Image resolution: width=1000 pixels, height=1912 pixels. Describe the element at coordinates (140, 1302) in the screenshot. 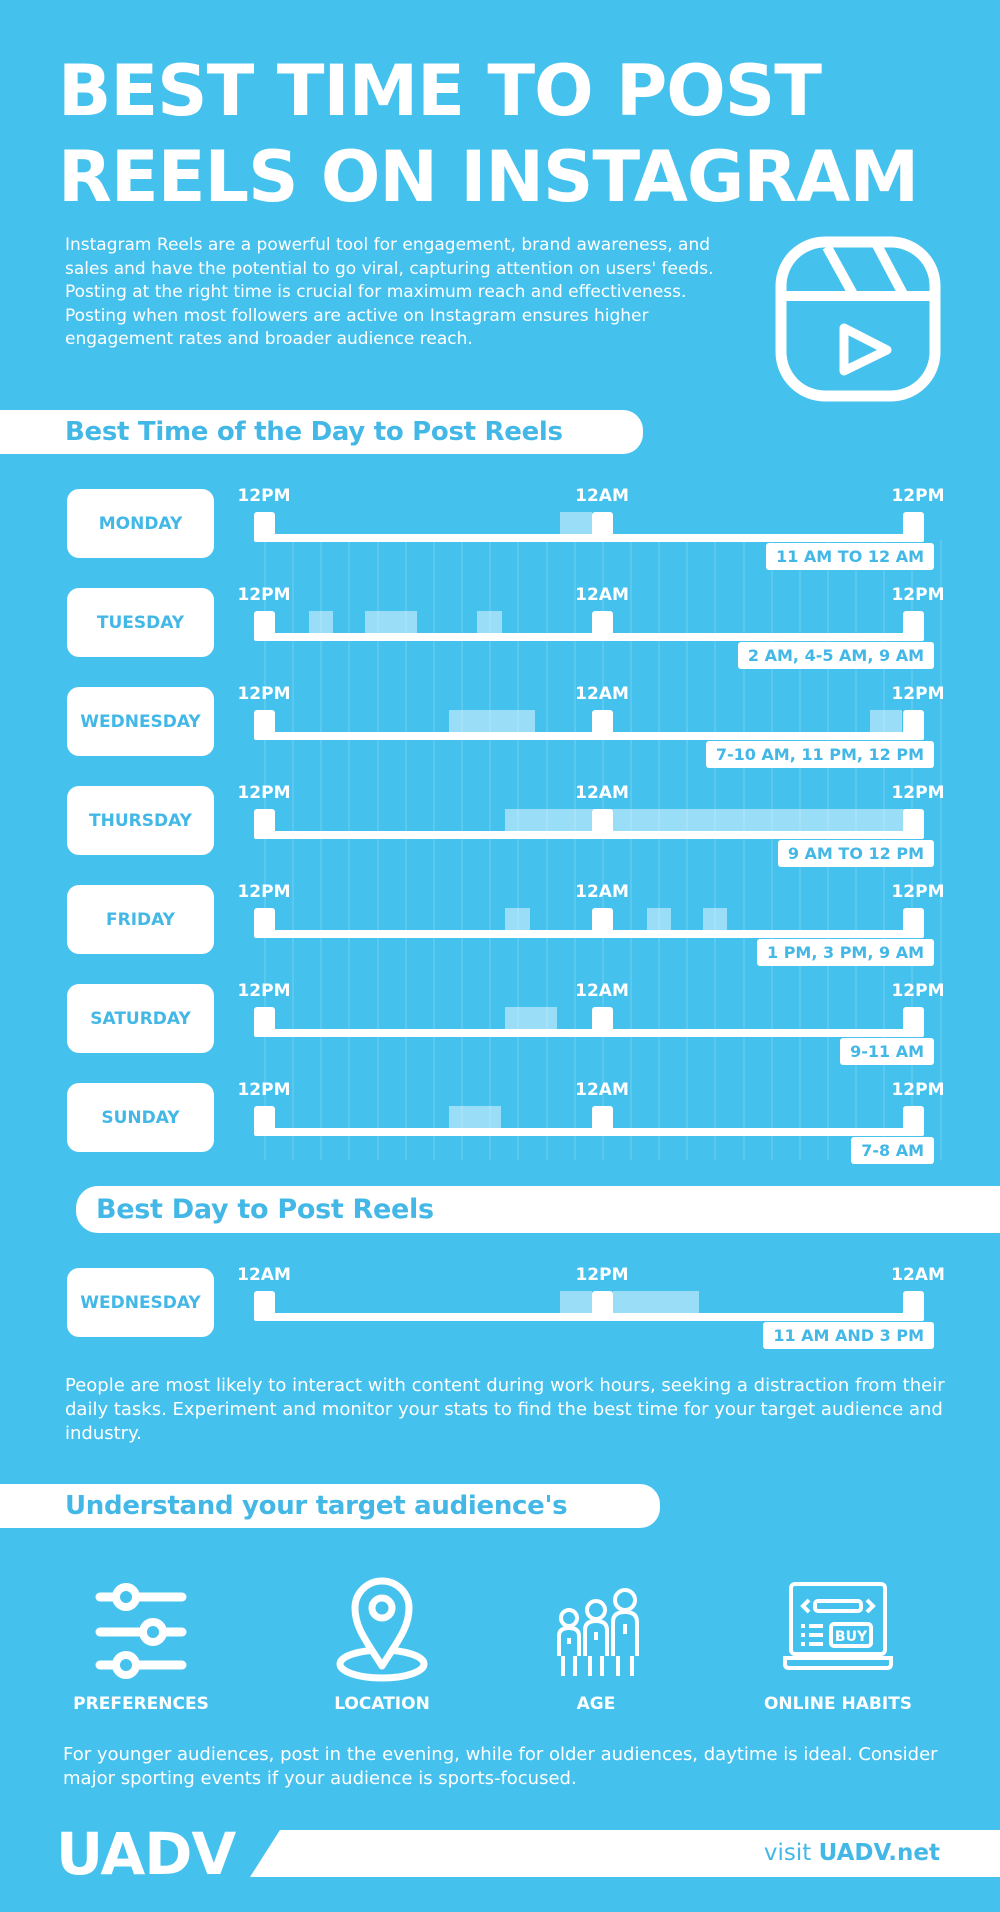

I see `day-label: WEDNESDAY` at that location.